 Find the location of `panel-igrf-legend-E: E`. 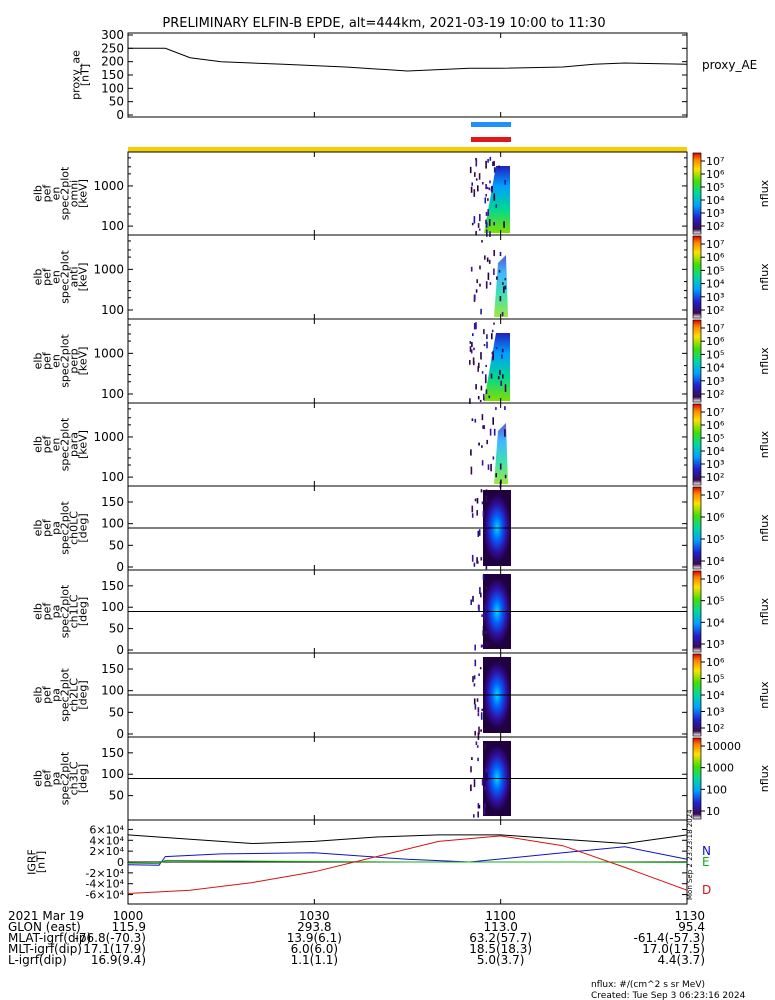

panel-igrf-legend-E: E is located at coordinates (706, 862).